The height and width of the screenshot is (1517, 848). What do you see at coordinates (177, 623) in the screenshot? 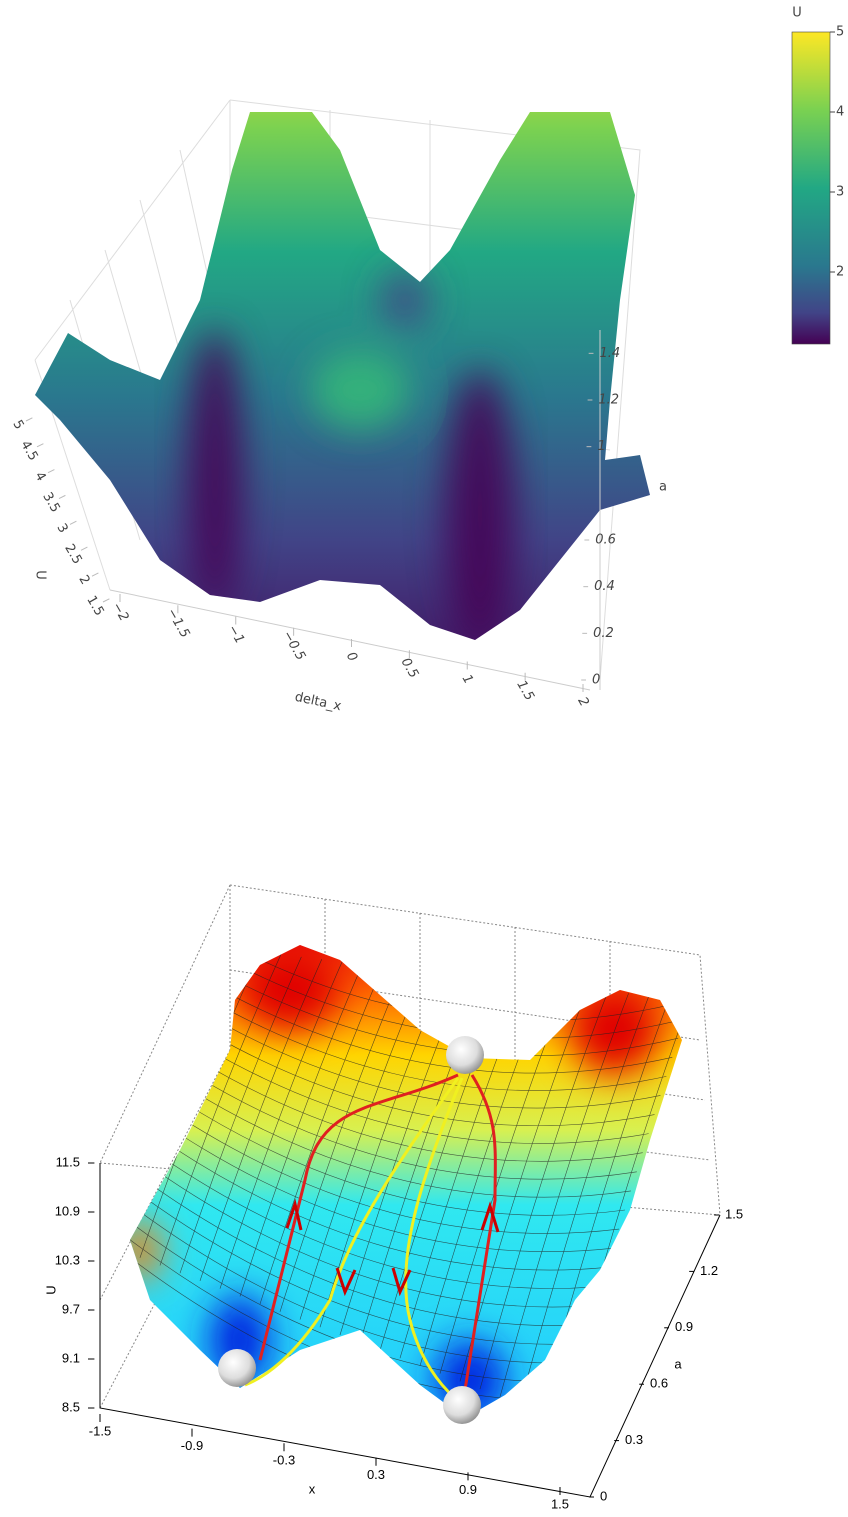
I see `x-tick-label: −1.5` at bounding box center [177, 623].